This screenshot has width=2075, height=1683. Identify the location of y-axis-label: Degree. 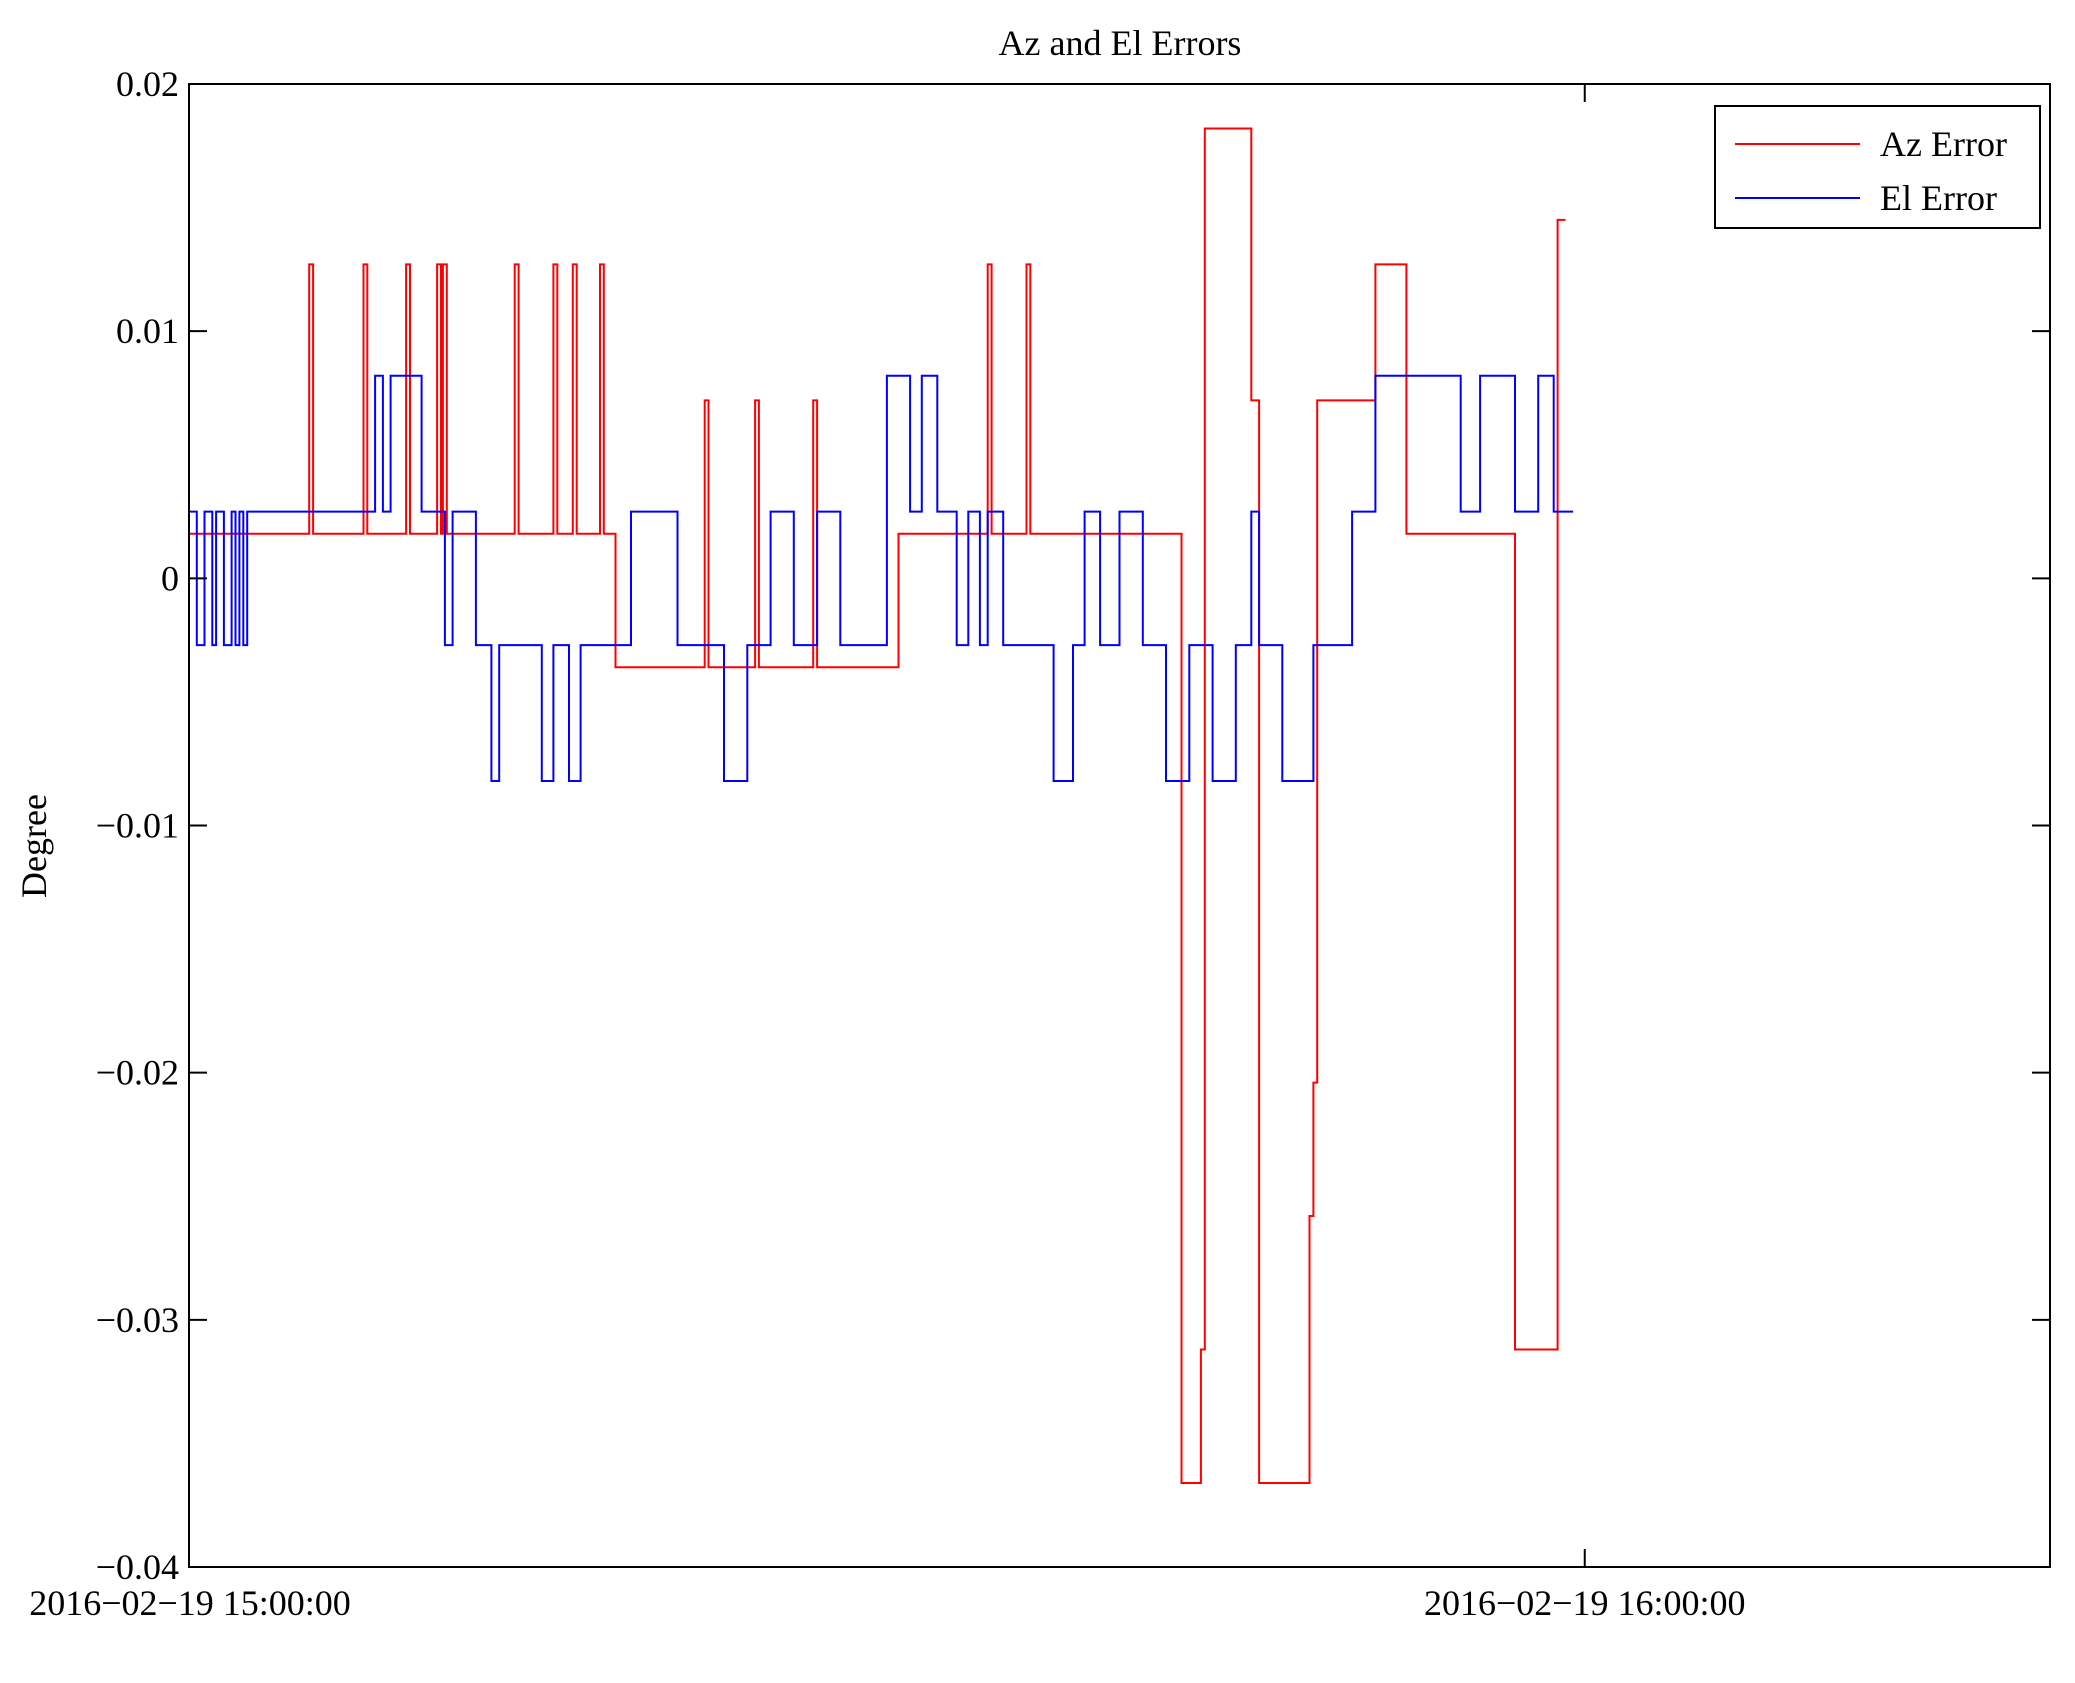
(34, 846).